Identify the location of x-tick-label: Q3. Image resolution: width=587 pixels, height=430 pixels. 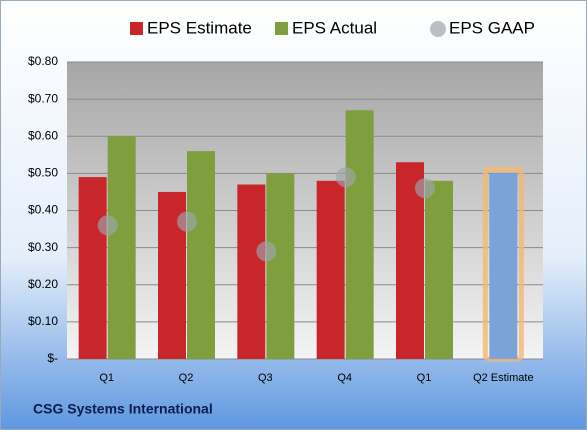
(265, 378).